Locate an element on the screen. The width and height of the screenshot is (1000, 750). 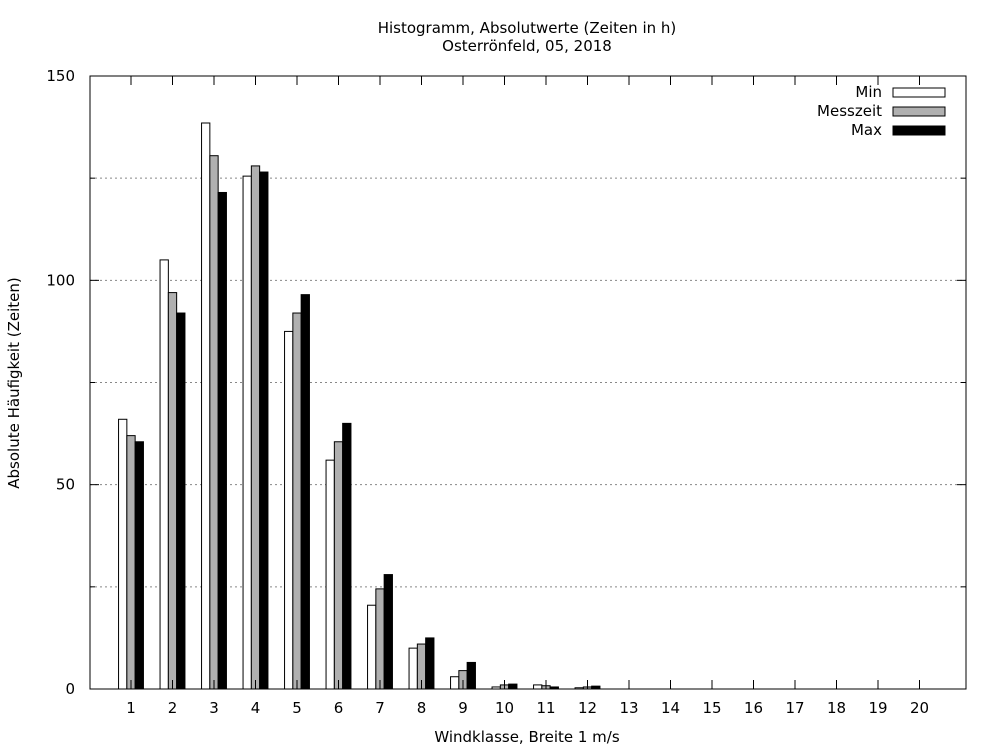
x-axis-label: Windklasse, Breite 1 m/s is located at coordinates (527, 737).